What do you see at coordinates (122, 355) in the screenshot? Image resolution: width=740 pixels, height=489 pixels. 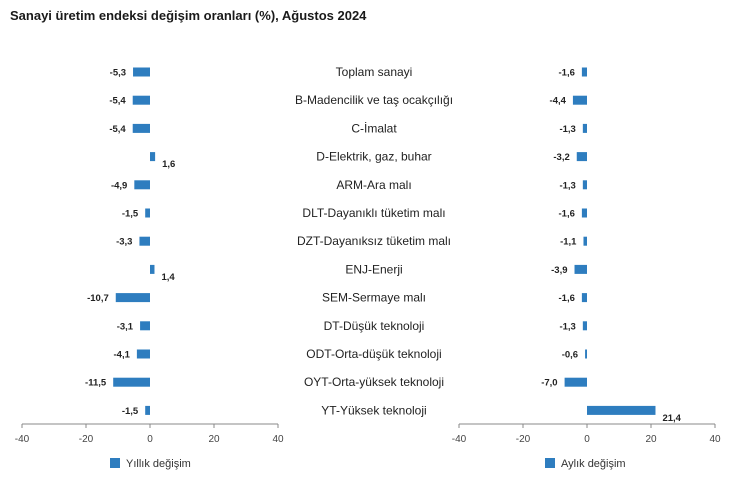 I see `yearly-data-label: -4,1` at bounding box center [122, 355].